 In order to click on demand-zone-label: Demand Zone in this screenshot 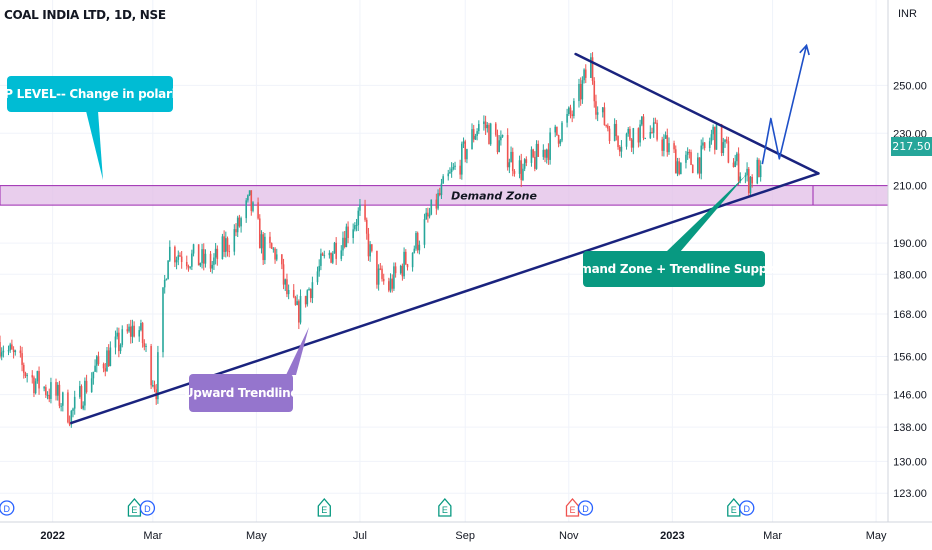, I will do `click(494, 195)`.